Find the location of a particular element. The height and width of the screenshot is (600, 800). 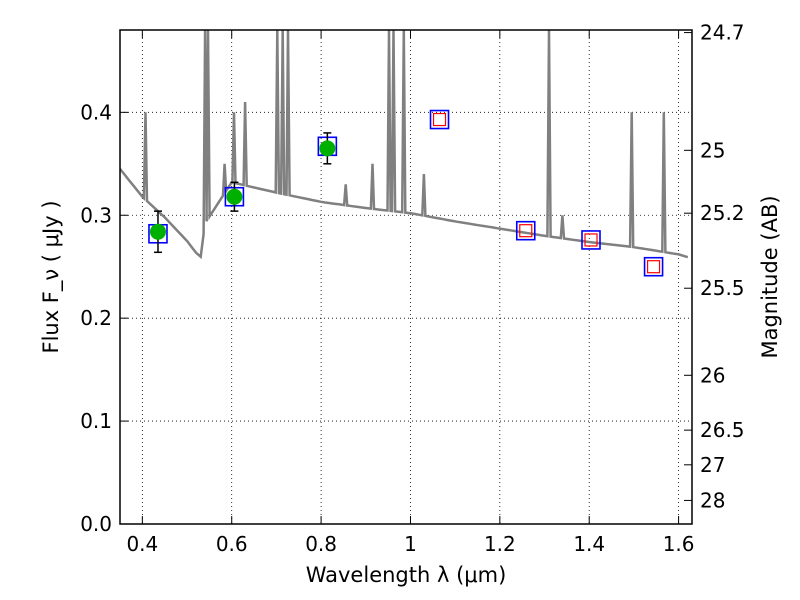

right-tick-label: 28 is located at coordinates (712, 500).